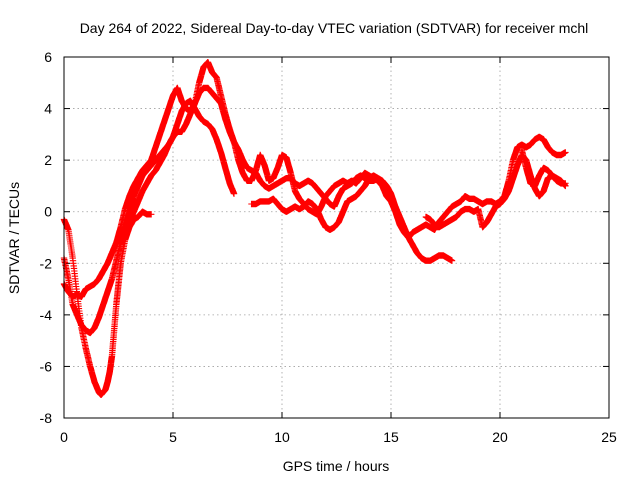  Describe the element at coordinates (46, 418) in the screenshot. I see `y-tick-label: -8` at that location.